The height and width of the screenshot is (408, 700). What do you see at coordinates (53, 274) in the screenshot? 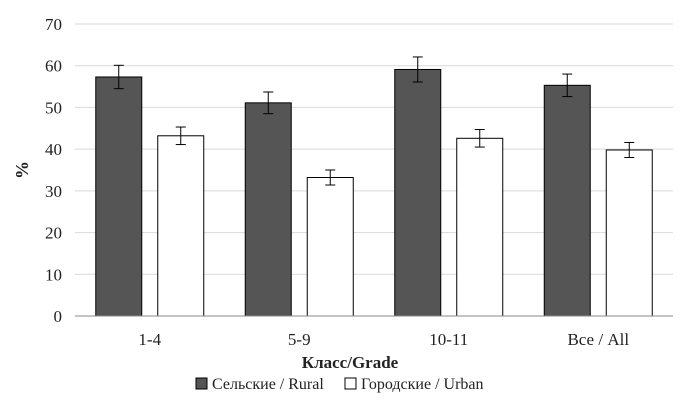
I see `y-tick-label: 10` at bounding box center [53, 274].